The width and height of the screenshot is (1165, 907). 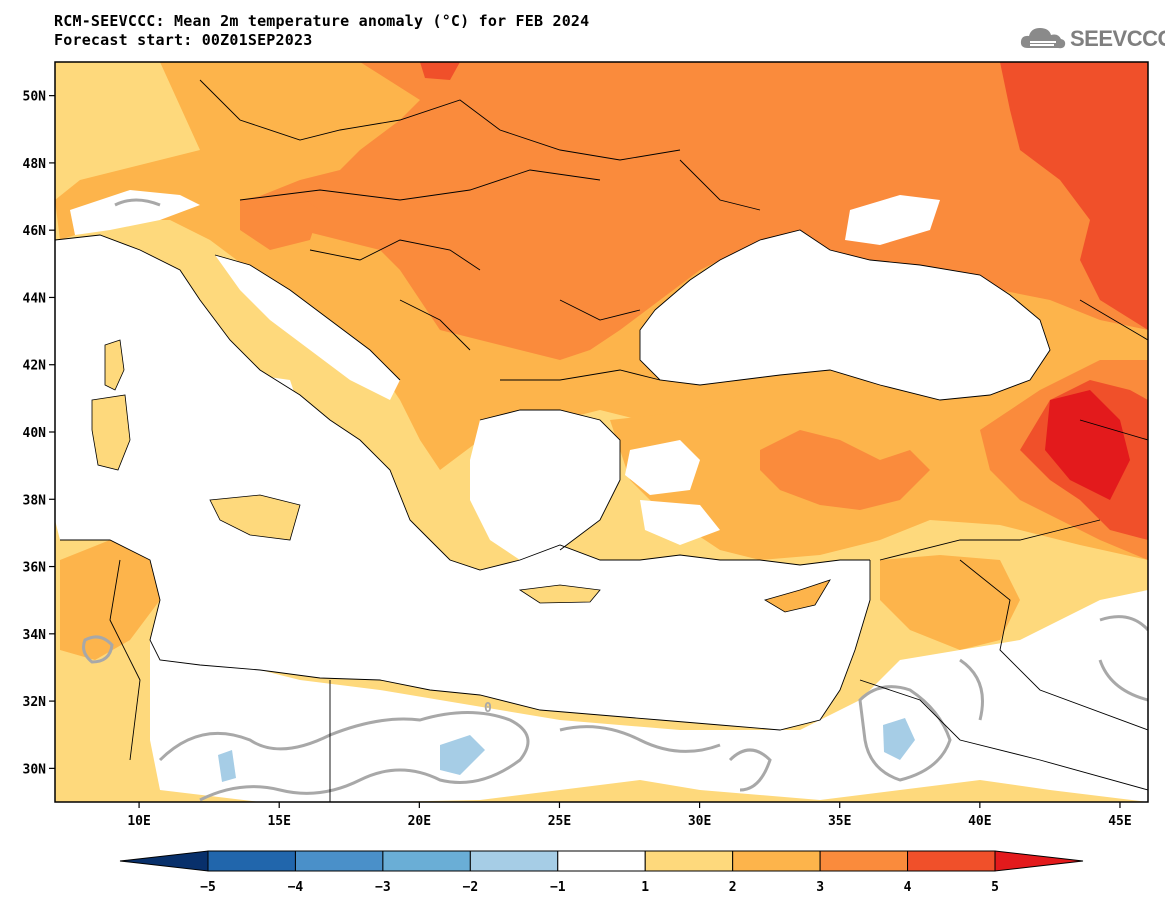 I want to click on land-corsica, so click(x=114, y=365).